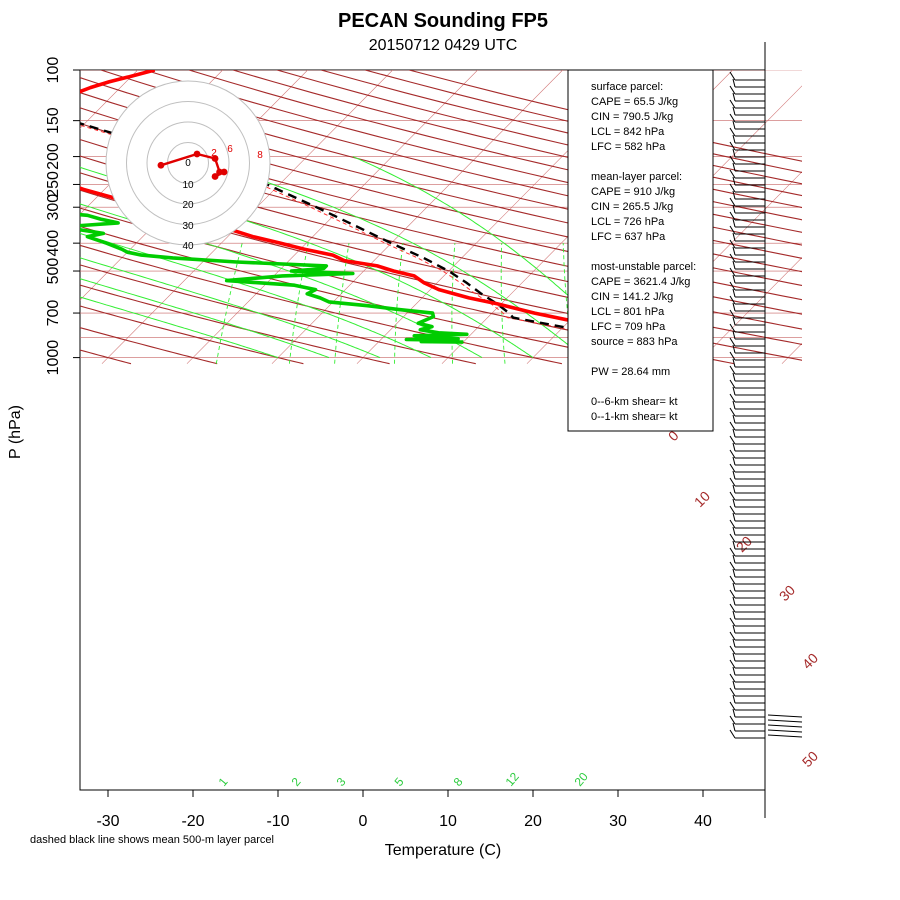 This screenshot has width=900, height=900. What do you see at coordinates (53, 184) in the screenshot?
I see `y-axis-tick-label: 250` at bounding box center [53, 184].